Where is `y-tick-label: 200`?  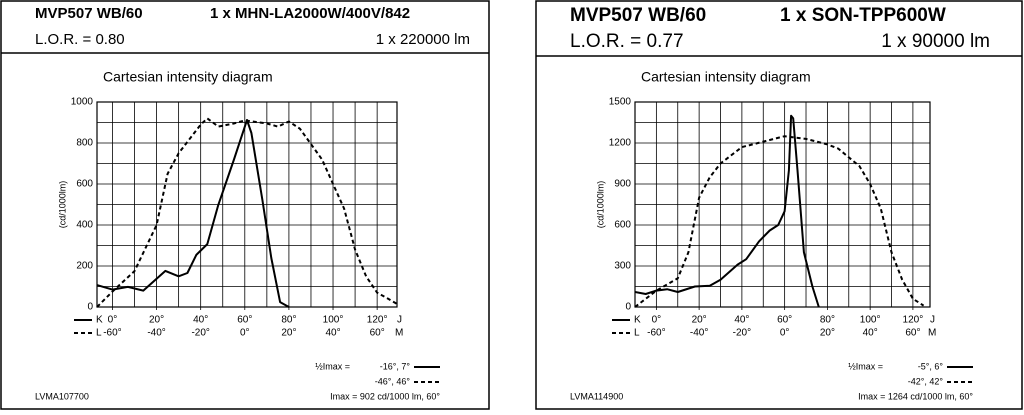 y-tick-label: 200 is located at coordinates (84, 266).